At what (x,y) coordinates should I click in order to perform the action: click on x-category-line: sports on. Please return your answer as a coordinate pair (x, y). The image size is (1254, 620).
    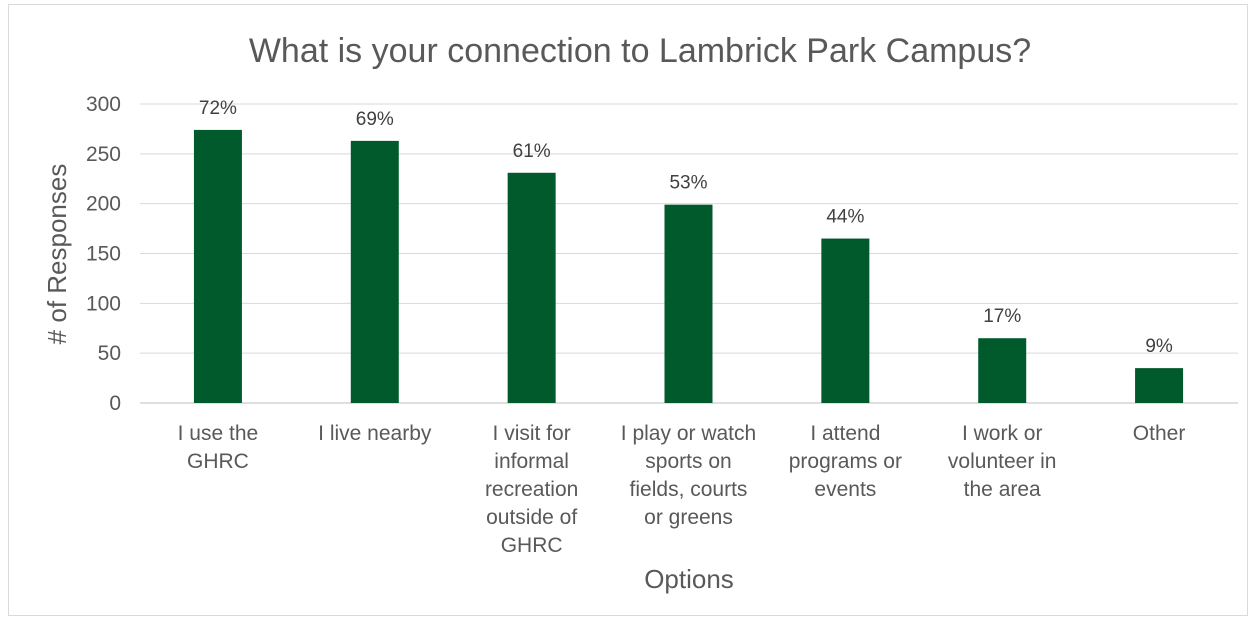
    Looking at the image, I should click on (688, 461).